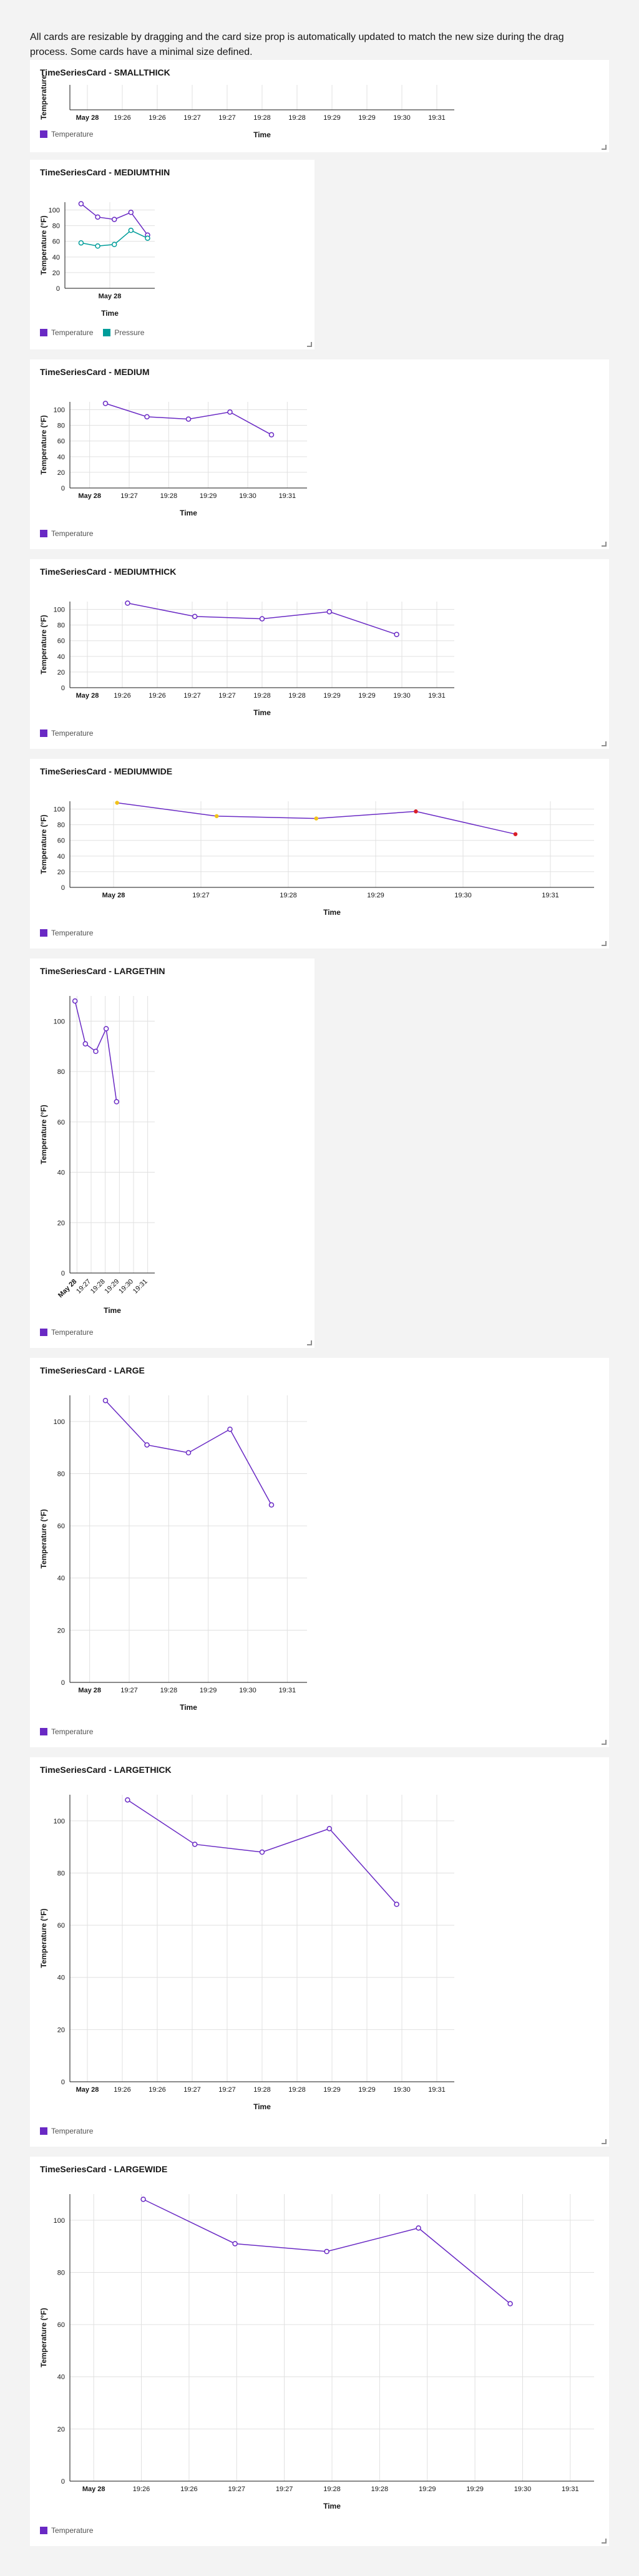  I want to click on x-tick-label: 19:26, so click(157, 696).